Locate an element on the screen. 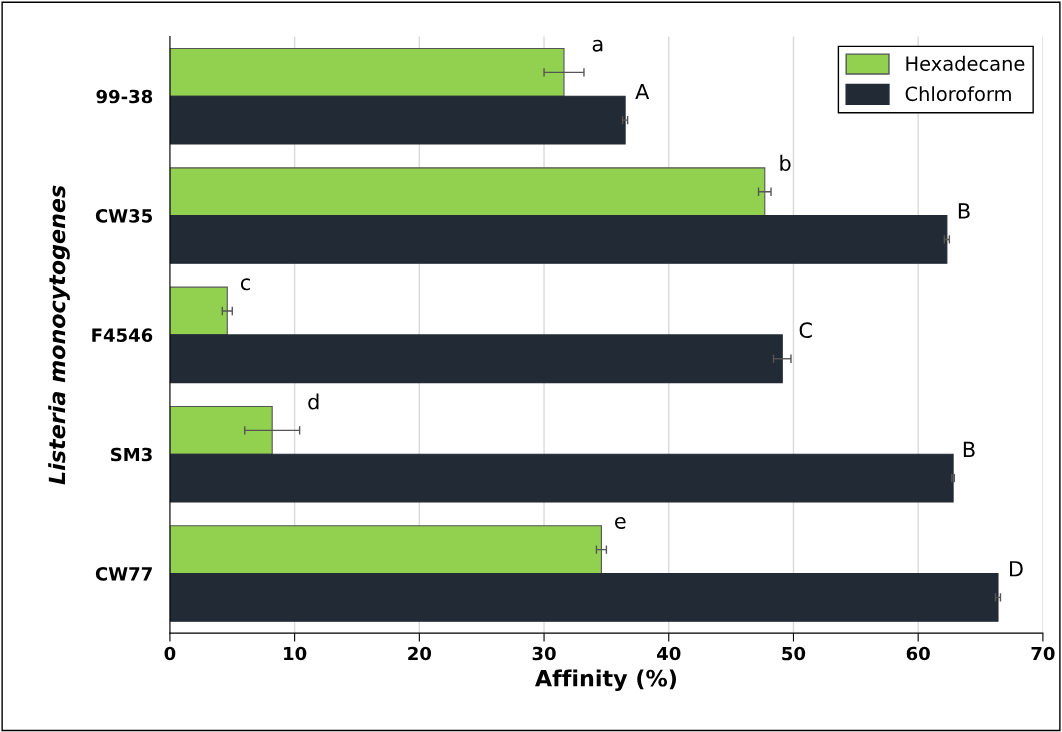 This screenshot has width=1062, height=732. y-tick-label: CW35 is located at coordinates (123, 216).